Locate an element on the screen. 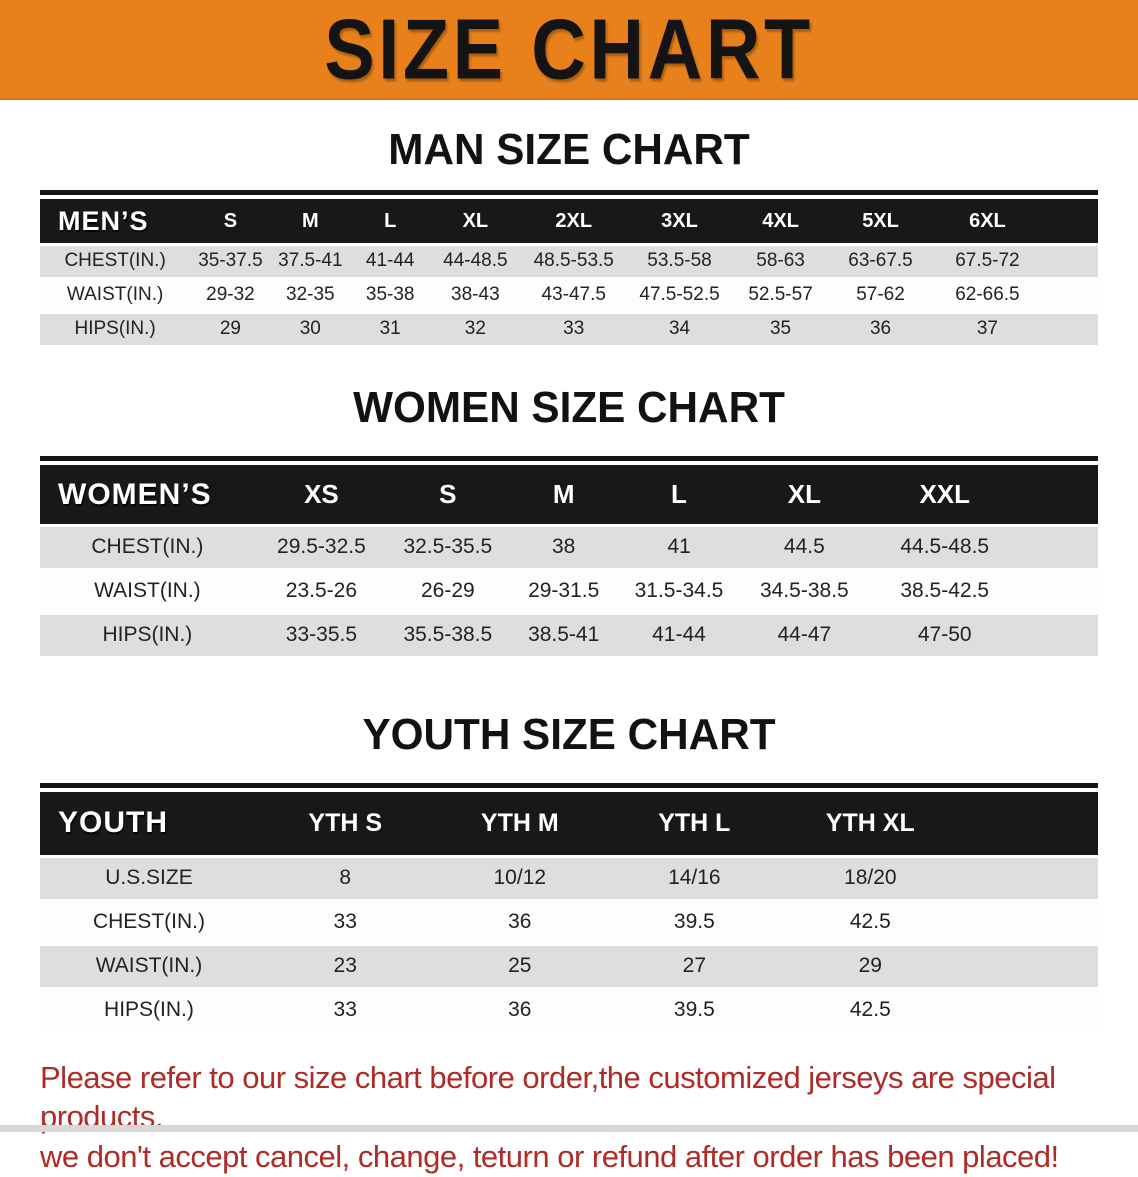 The height and width of the screenshot is (1177, 1138). size-value-cell: 18/20 is located at coordinates (939, 879).